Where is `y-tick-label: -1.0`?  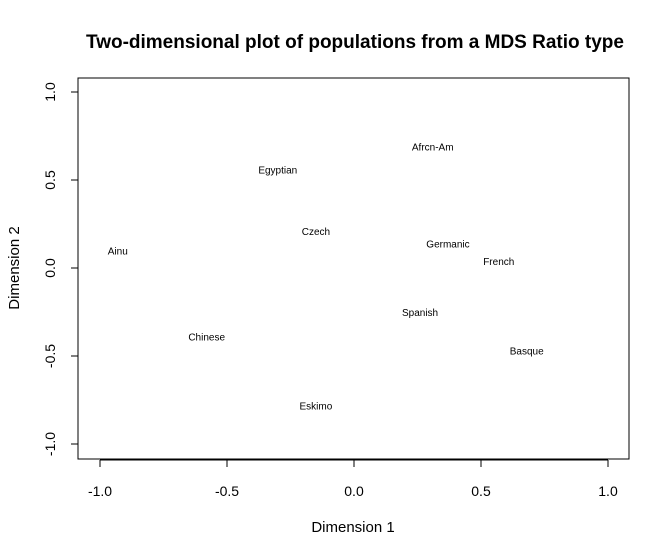
y-tick-label: -1.0 is located at coordinates (50, 444).